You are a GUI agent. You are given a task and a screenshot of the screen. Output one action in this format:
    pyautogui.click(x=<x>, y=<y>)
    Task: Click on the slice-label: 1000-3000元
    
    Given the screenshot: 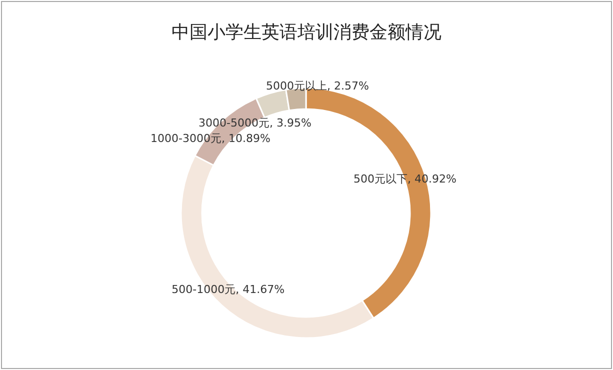 What is the action you would take?
    pyautogui.click(x=186, y=139)
    